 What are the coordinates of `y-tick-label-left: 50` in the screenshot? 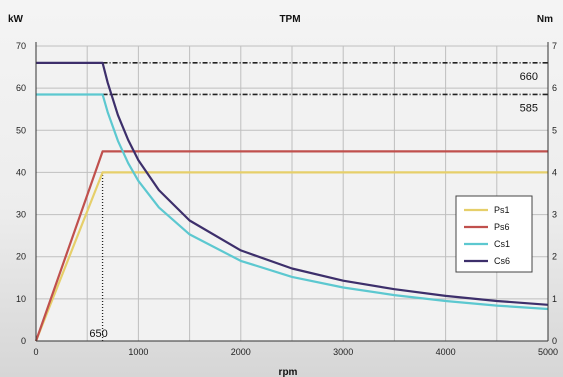 It's located at (21, 130).